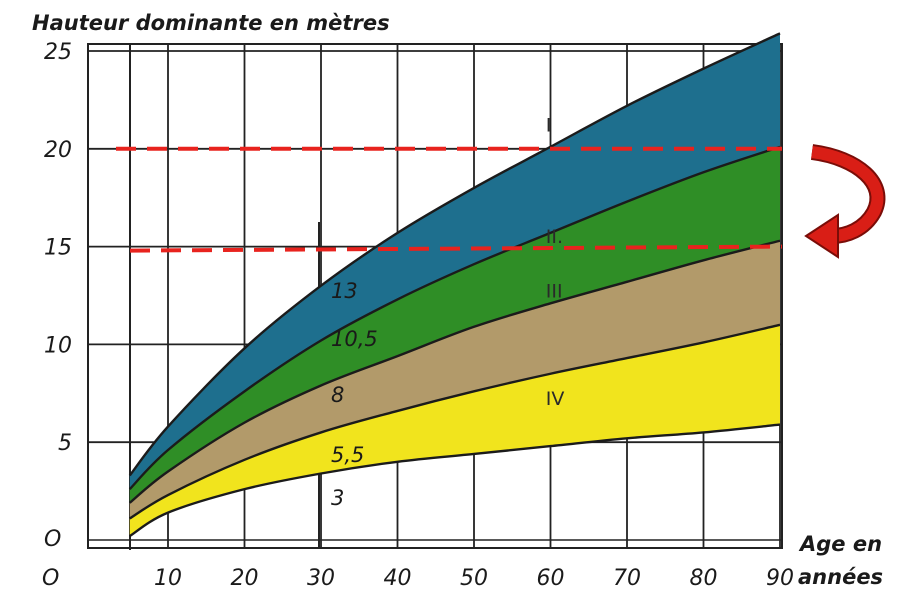 This screenshot has width=920, height=589. Describe the element at coordinates (52, 539) in the screenshot. I see `y-origin-label: O` at that location.